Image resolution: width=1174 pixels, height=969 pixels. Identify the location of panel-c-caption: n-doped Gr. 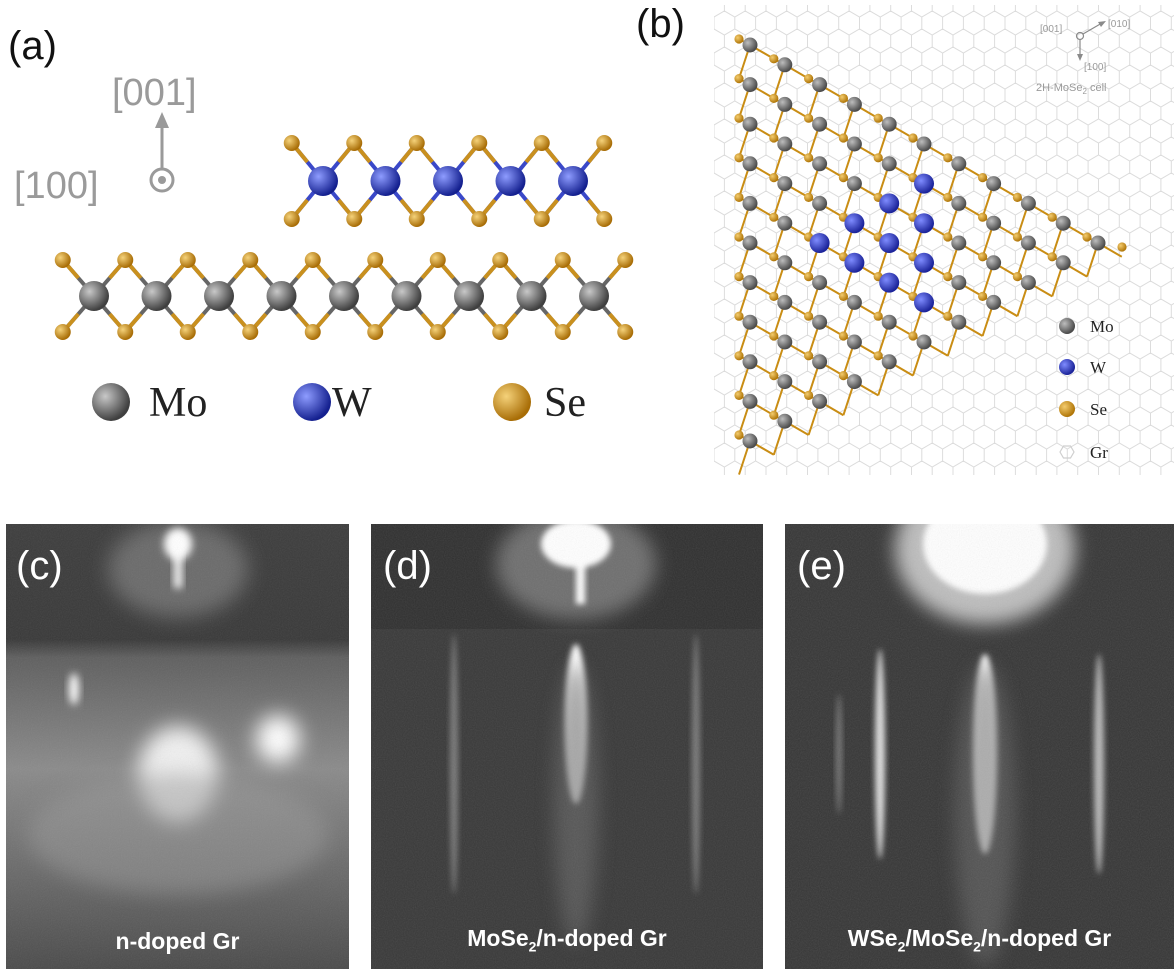
(177, 941).